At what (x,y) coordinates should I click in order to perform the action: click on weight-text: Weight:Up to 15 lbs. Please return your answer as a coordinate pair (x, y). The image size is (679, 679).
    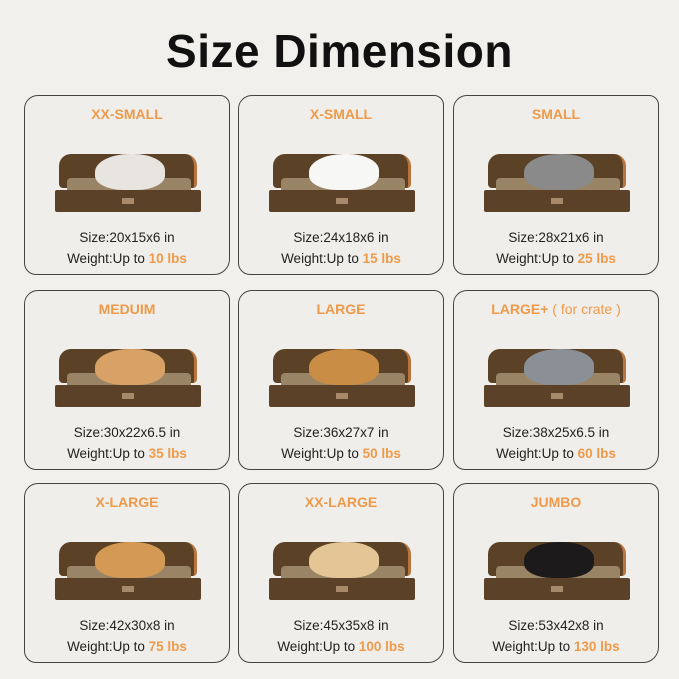
    Looking at the image, I should click on (341, 258).